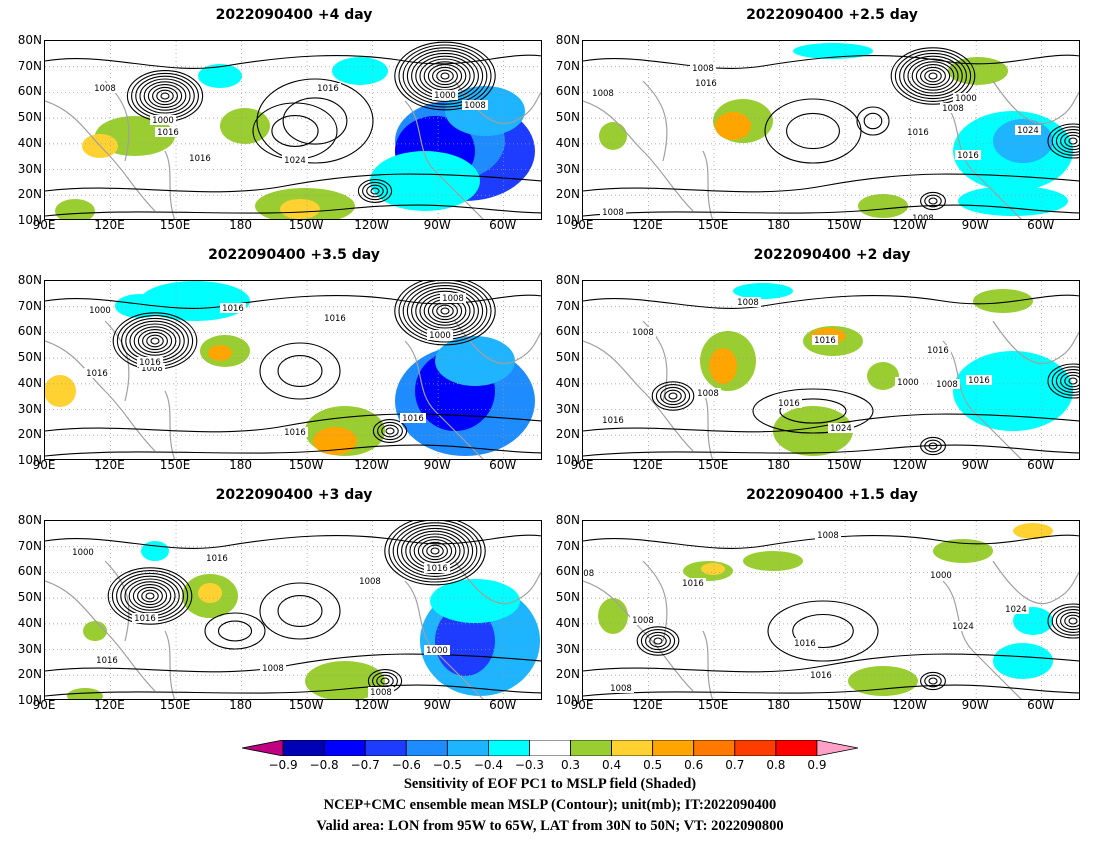  What do you see at coordinates (294, 15) in the screenshot?
I see `panel-title-1: 2022090400 +4 day` at bounding box center [294, 15].